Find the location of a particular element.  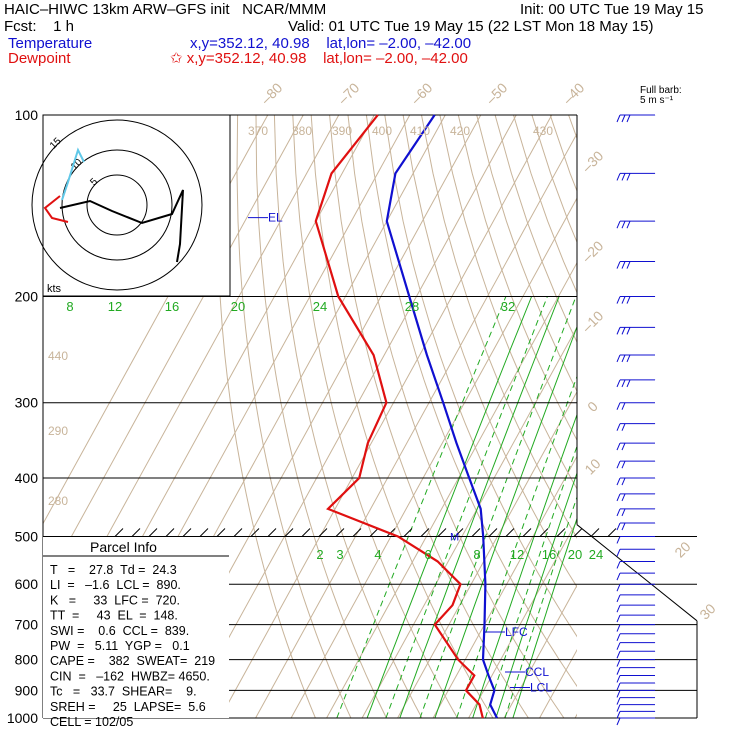

parcel-info-row: SREH = 25 LAPSE= 5.6 is located at coordinates (128, 707).